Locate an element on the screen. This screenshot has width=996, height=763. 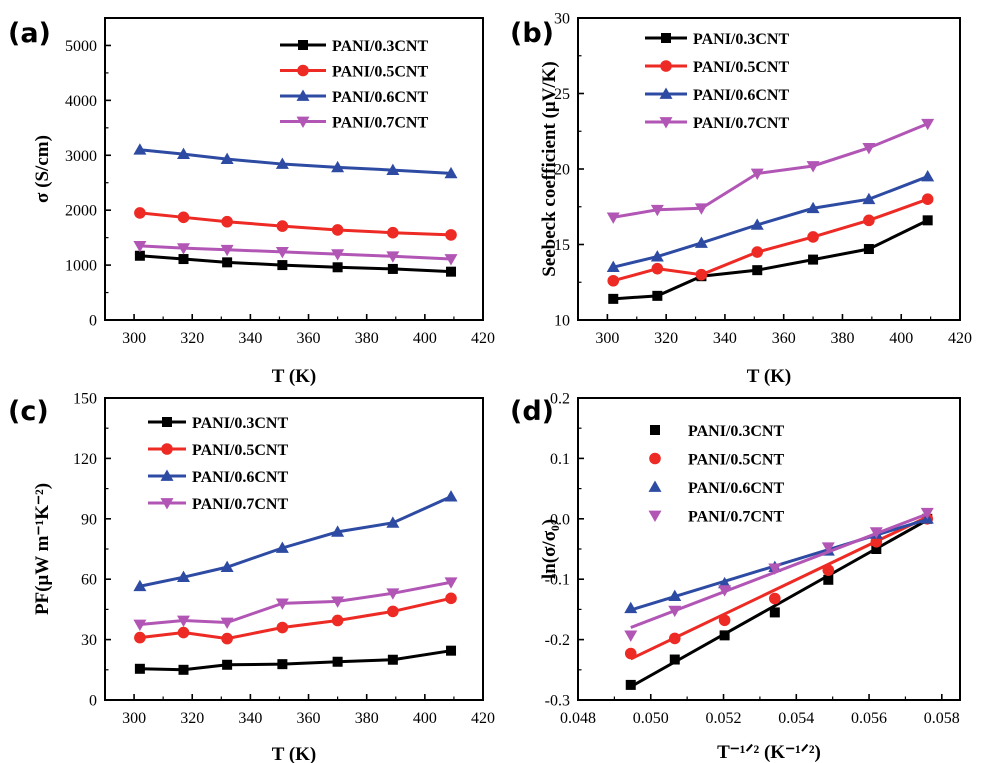
panel-b-x-tick-label: 320 is located at coordinates (666, 338).